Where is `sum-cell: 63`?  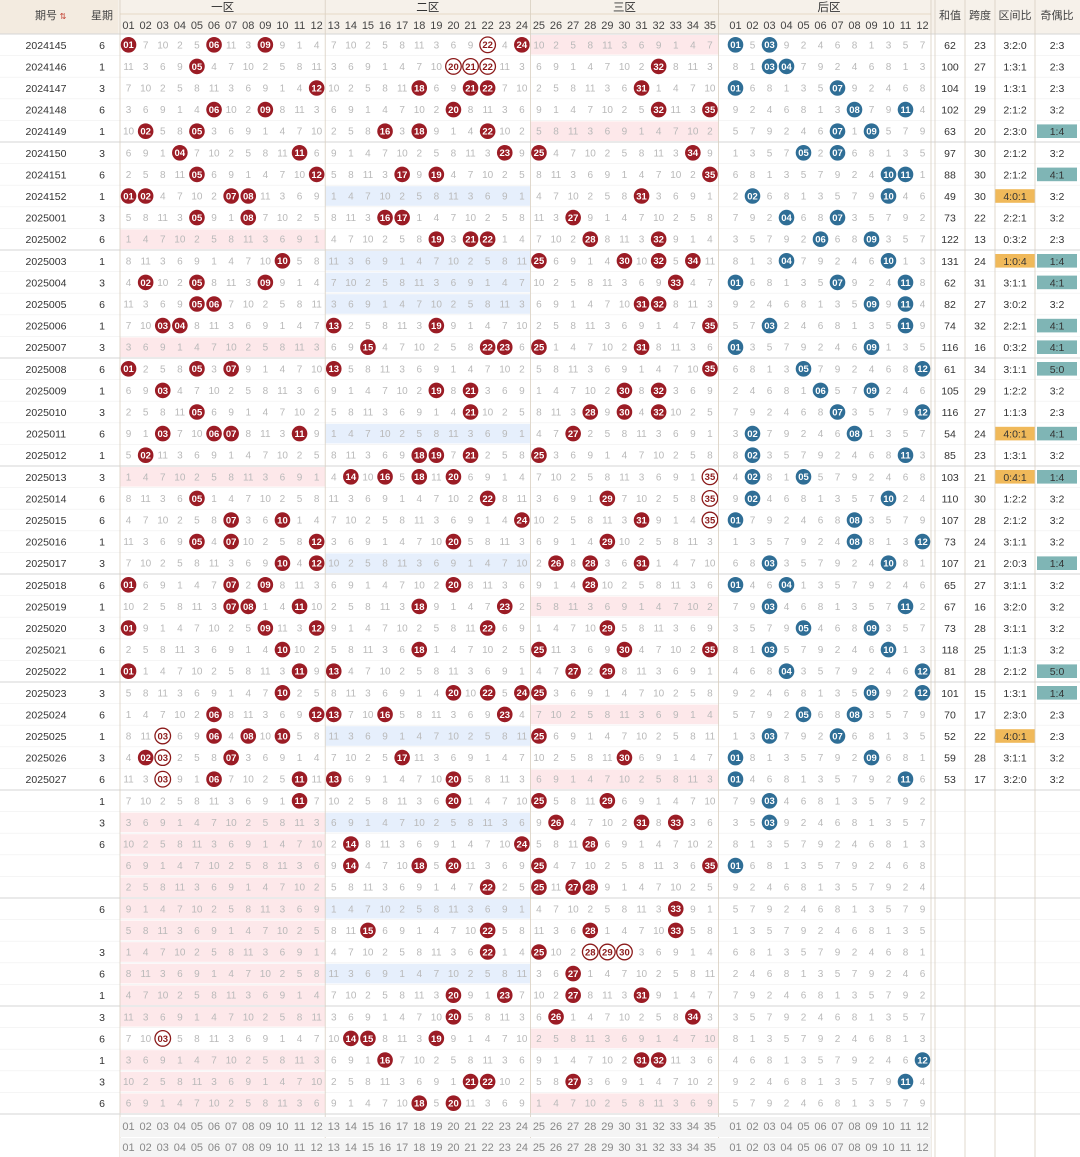
sum-cell: 63 is located at coordinates (950, 132).